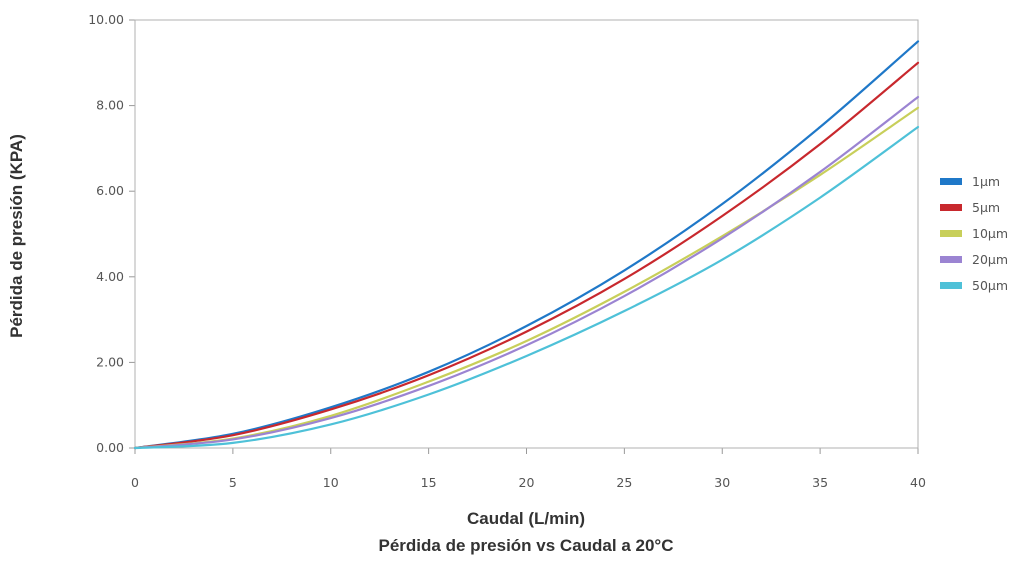  Describe the element at coordinates (990, 233) in the screenshot. I see `legend-label: 10µm` at that location.